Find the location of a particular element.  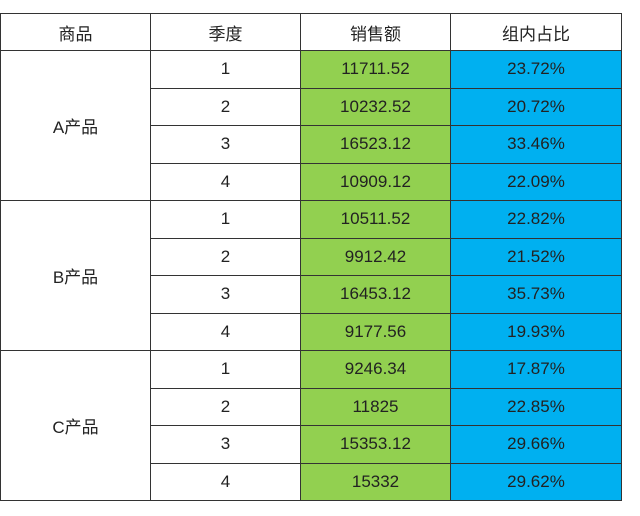

table-row: 2 9912.42 21.52% is located at coordinates (311, 256).